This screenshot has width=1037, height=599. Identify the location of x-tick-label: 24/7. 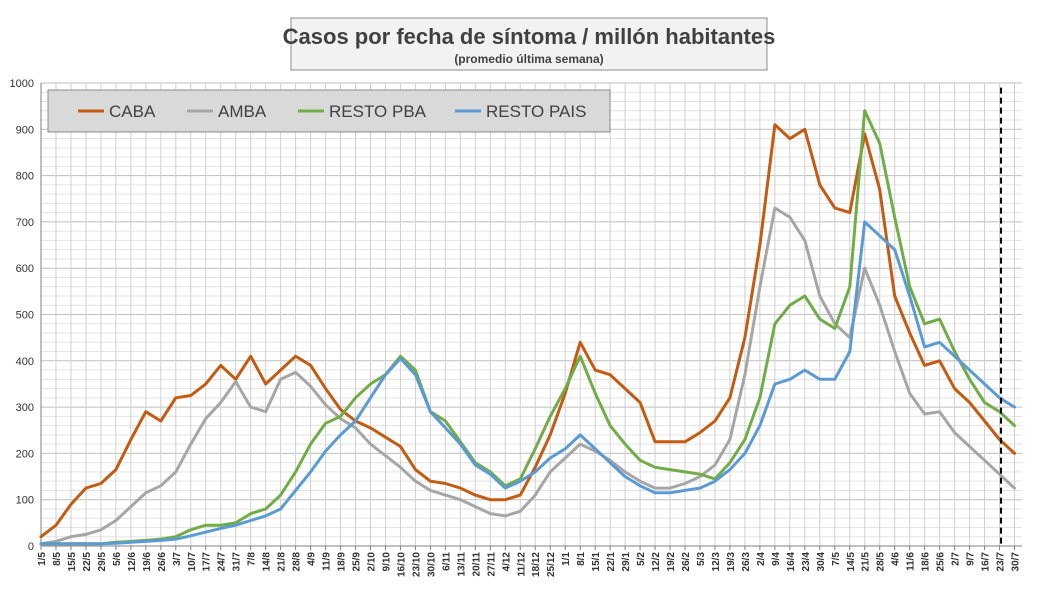
(222, 562).